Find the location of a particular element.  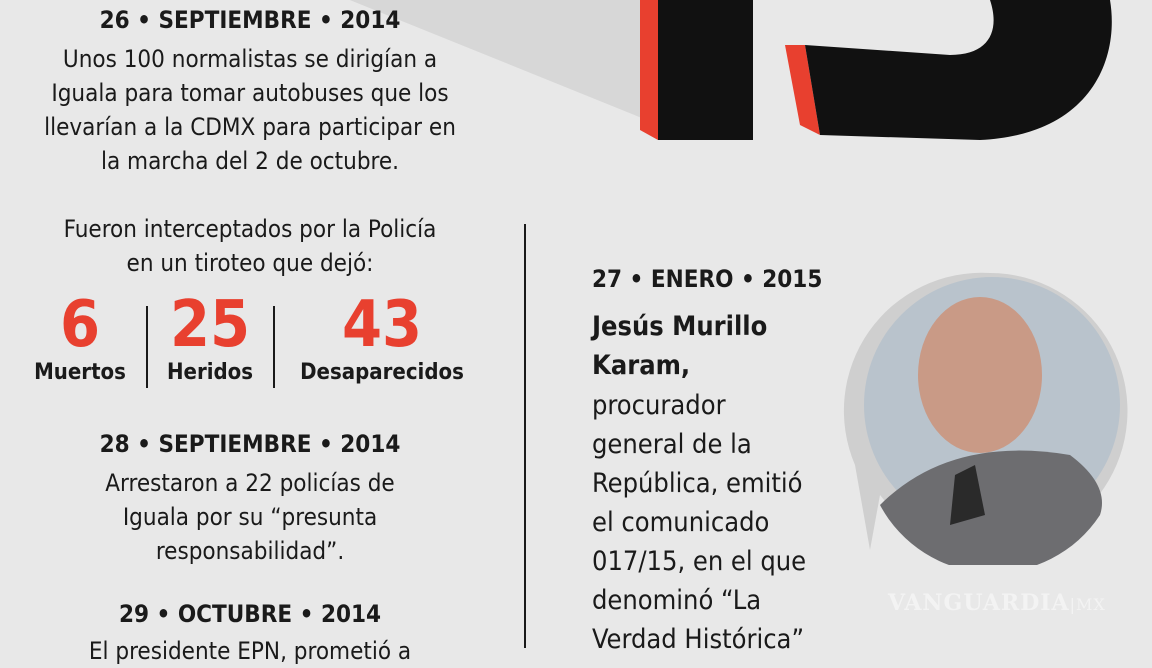

stat-missing: 43 Desaparecidos is located at coordinates (382, 338).